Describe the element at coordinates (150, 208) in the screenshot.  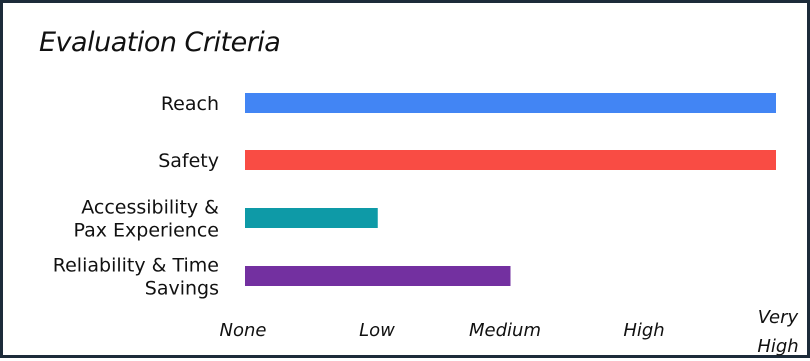
I see `category-label-2-line-0: Accessibility &` at that location.